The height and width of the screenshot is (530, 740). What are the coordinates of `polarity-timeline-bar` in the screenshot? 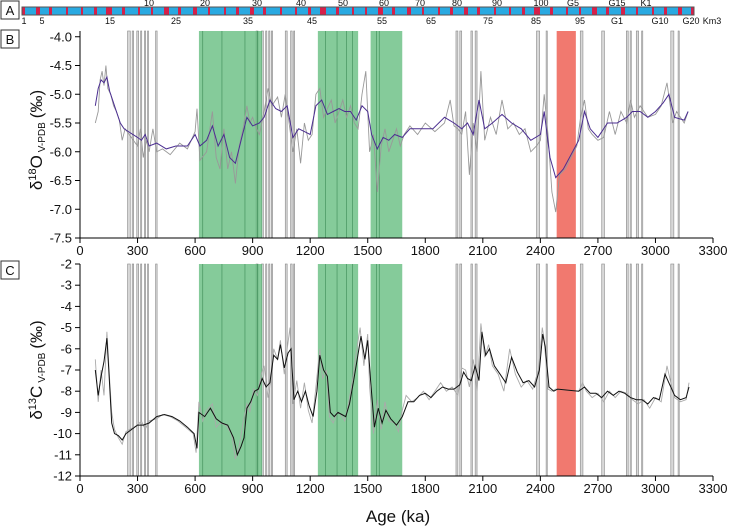 It's located at (358, 11).